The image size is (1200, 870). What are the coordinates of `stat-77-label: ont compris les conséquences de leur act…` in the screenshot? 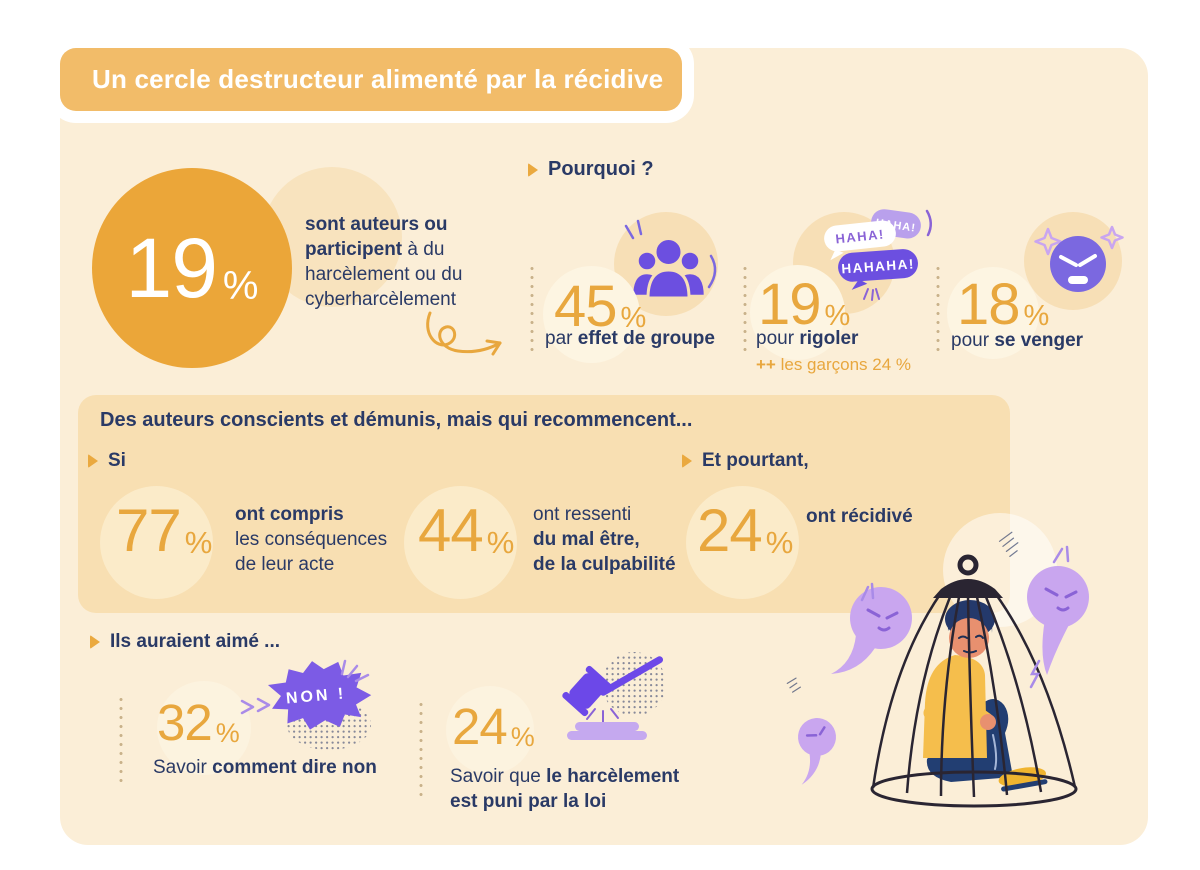 It's located at (311, 539).